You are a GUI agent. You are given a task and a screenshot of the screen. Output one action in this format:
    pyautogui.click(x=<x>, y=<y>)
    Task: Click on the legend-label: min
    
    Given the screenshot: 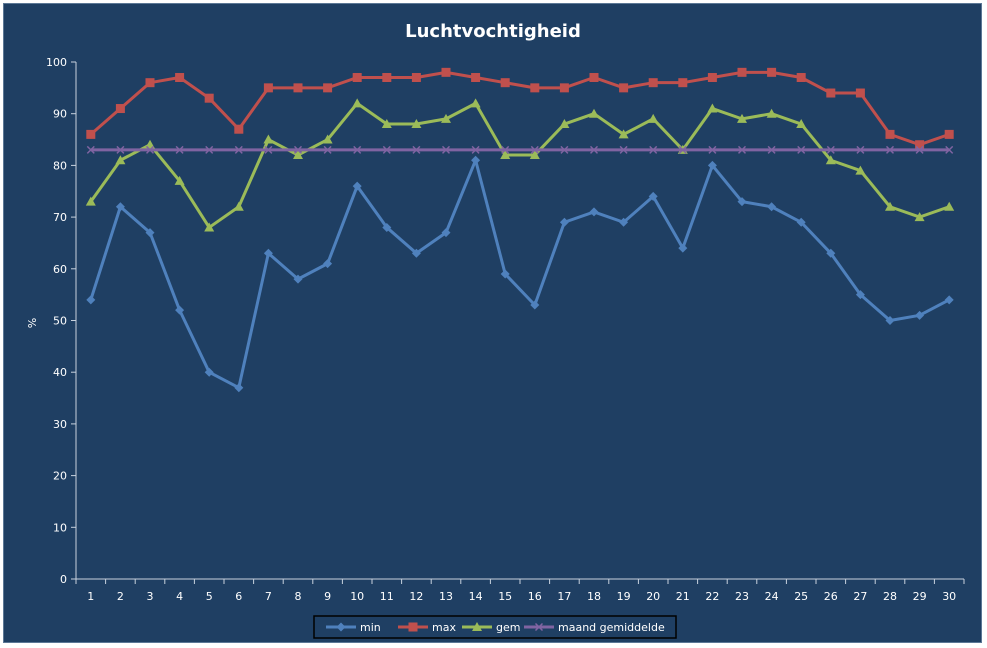 What is the action you would take?
    pyautogui.click(x=370, y=627)
    